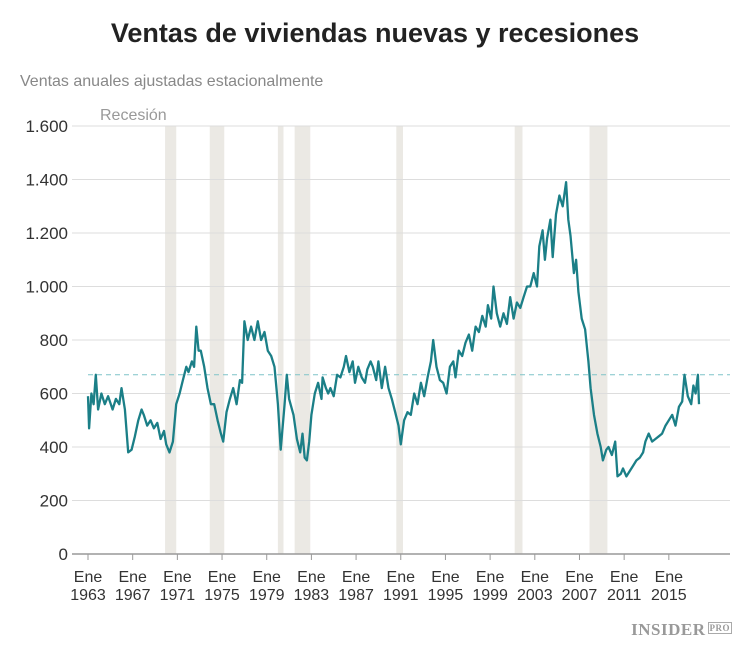  I want to click on x-tick-label-year: 1963, so click(88, 595).